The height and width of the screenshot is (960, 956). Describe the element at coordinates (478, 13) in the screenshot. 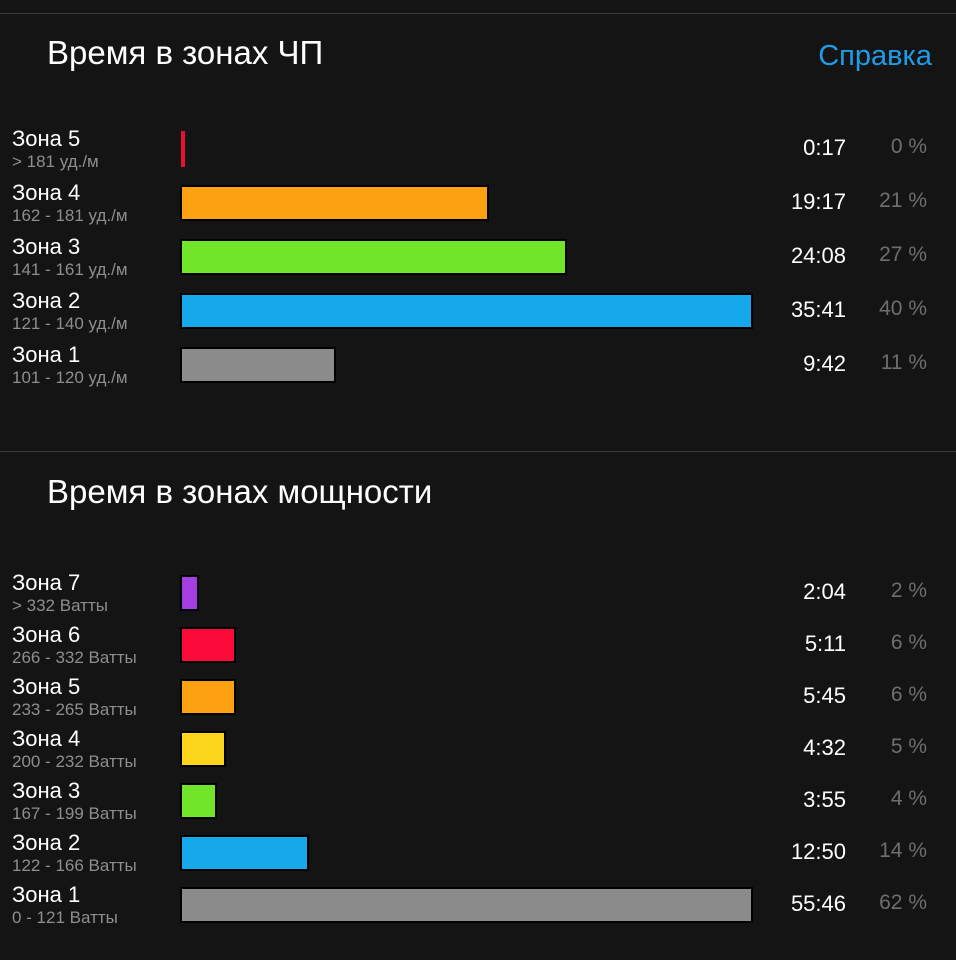

I see `top-divider` at that location.